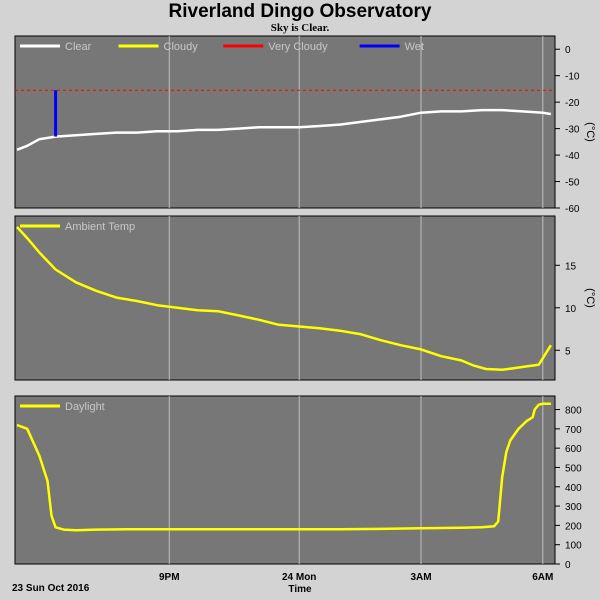 The height and width of the screenshot is (600, 600). Describe the element at coordinates (300, 589) in the screenshot. I see `x-axis-label: Time` at that location.